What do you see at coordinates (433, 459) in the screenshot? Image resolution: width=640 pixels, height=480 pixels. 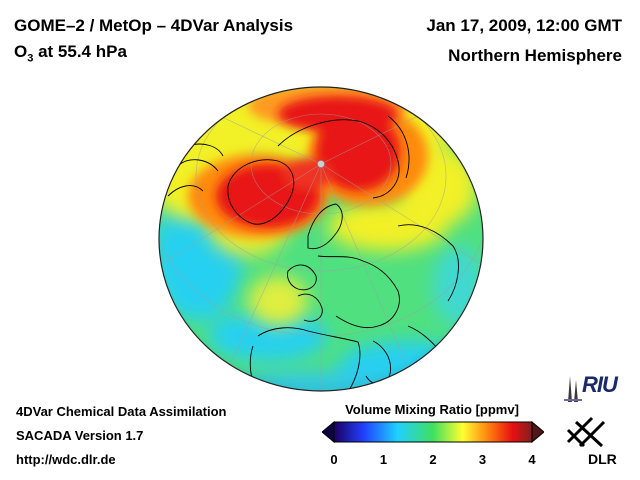 I see `colorbar-tick-label: 2` at bounding box center [433, 459].